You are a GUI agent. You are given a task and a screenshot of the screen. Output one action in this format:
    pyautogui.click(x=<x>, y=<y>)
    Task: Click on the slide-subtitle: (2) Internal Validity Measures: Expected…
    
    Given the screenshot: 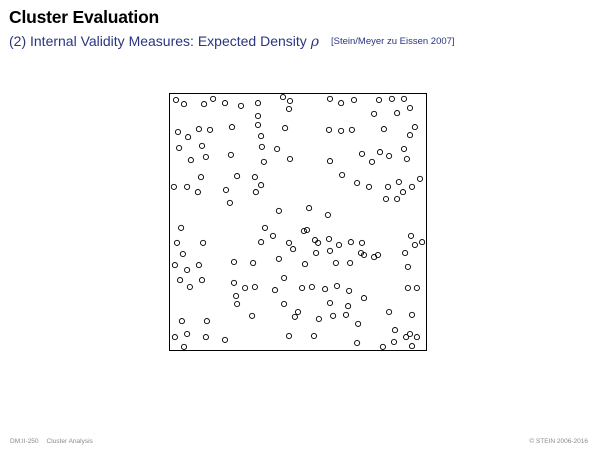 What is the action you would take?
    pyautogui.click(x=232, y=41)
    